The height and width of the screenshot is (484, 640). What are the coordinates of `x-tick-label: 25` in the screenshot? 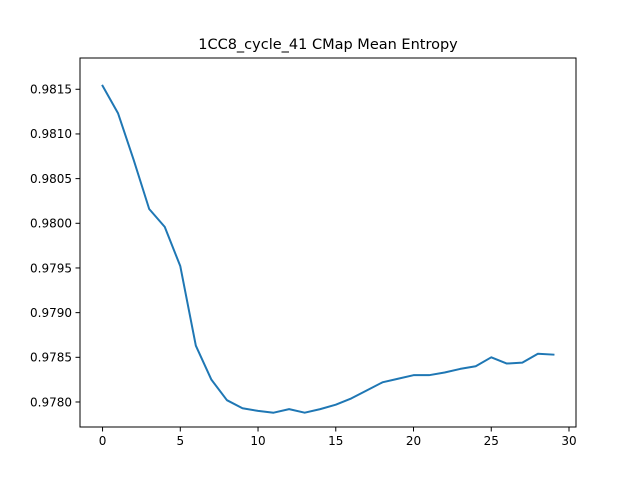 It's located at (491, 441).